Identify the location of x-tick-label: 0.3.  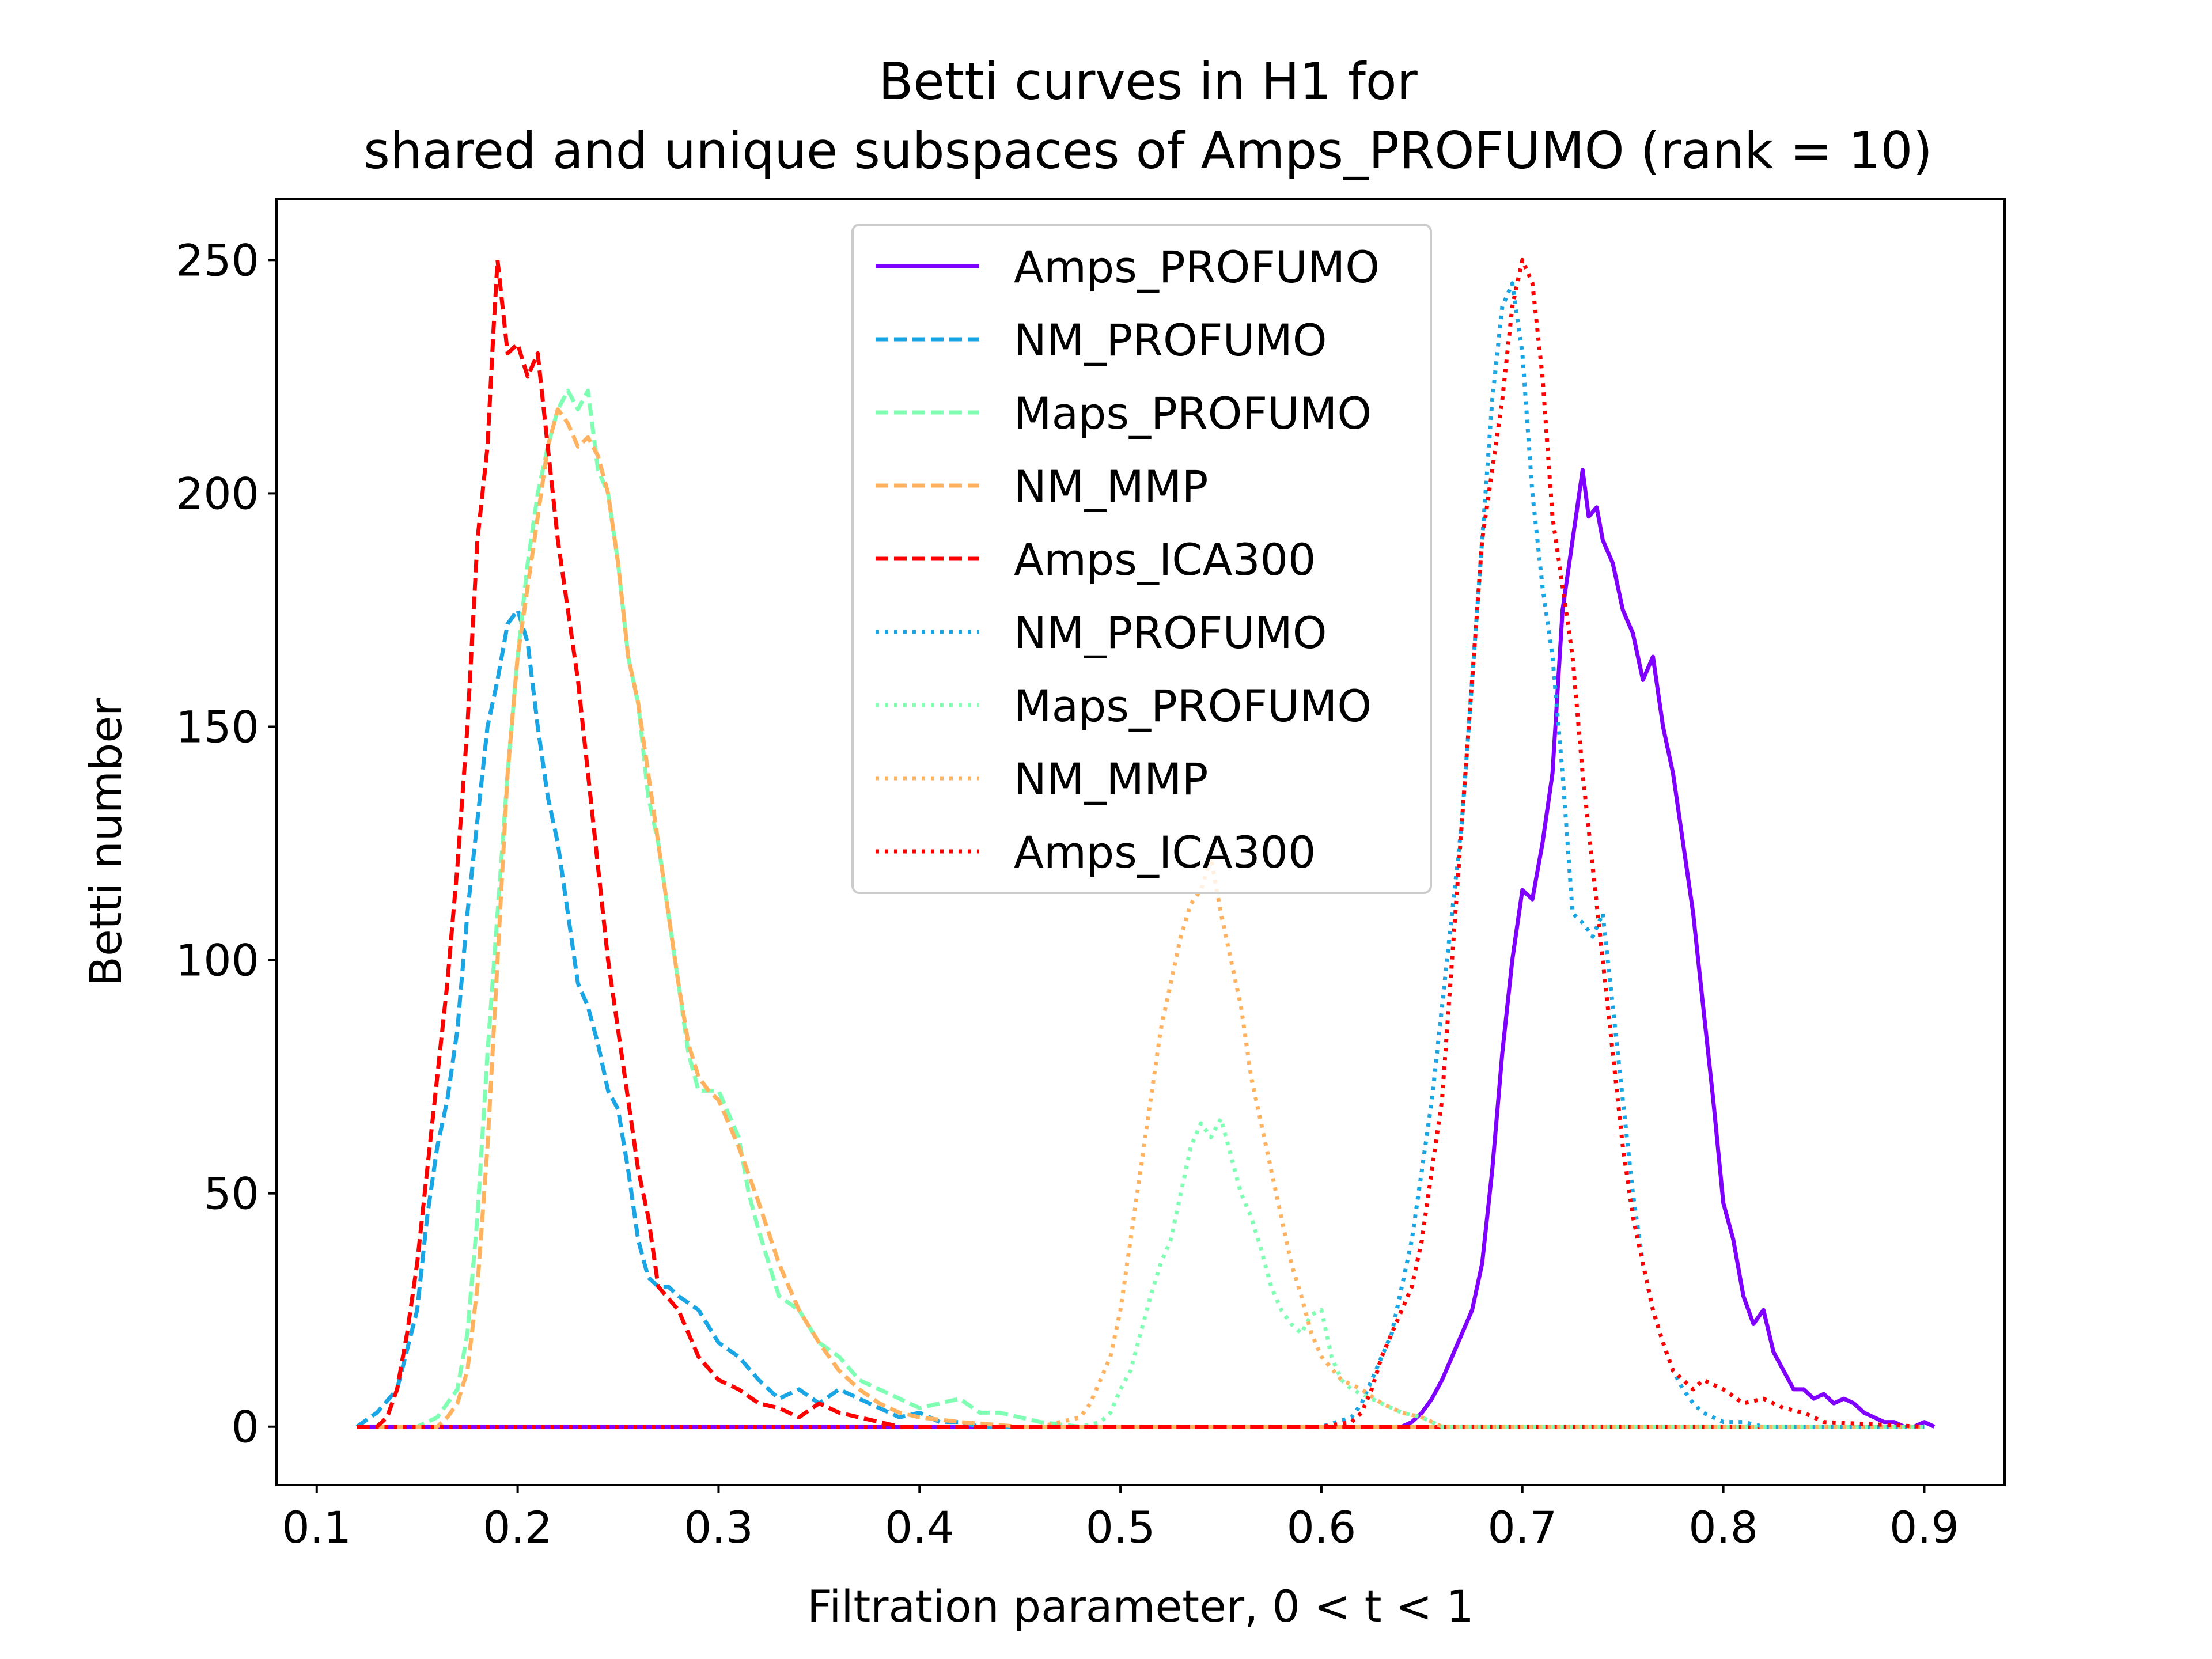
(718, 1527).